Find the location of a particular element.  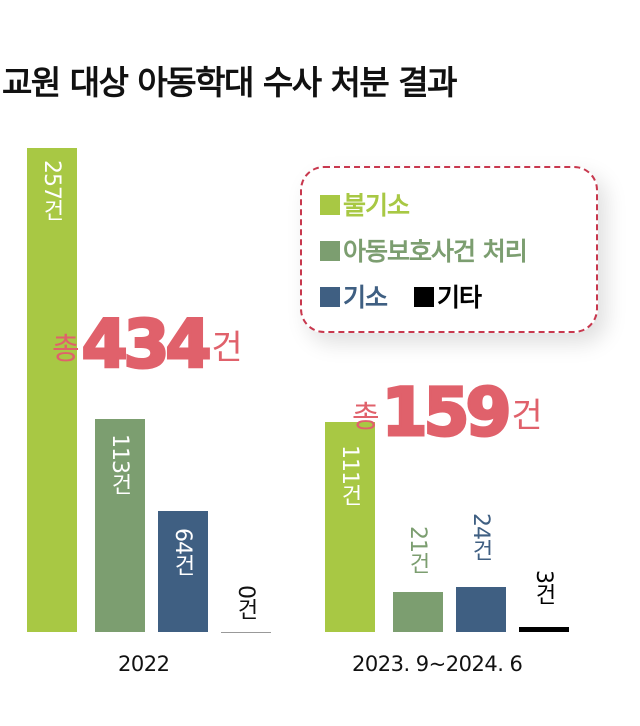

legend-item-indictment: 기소 is located at coordinates (354, 296).